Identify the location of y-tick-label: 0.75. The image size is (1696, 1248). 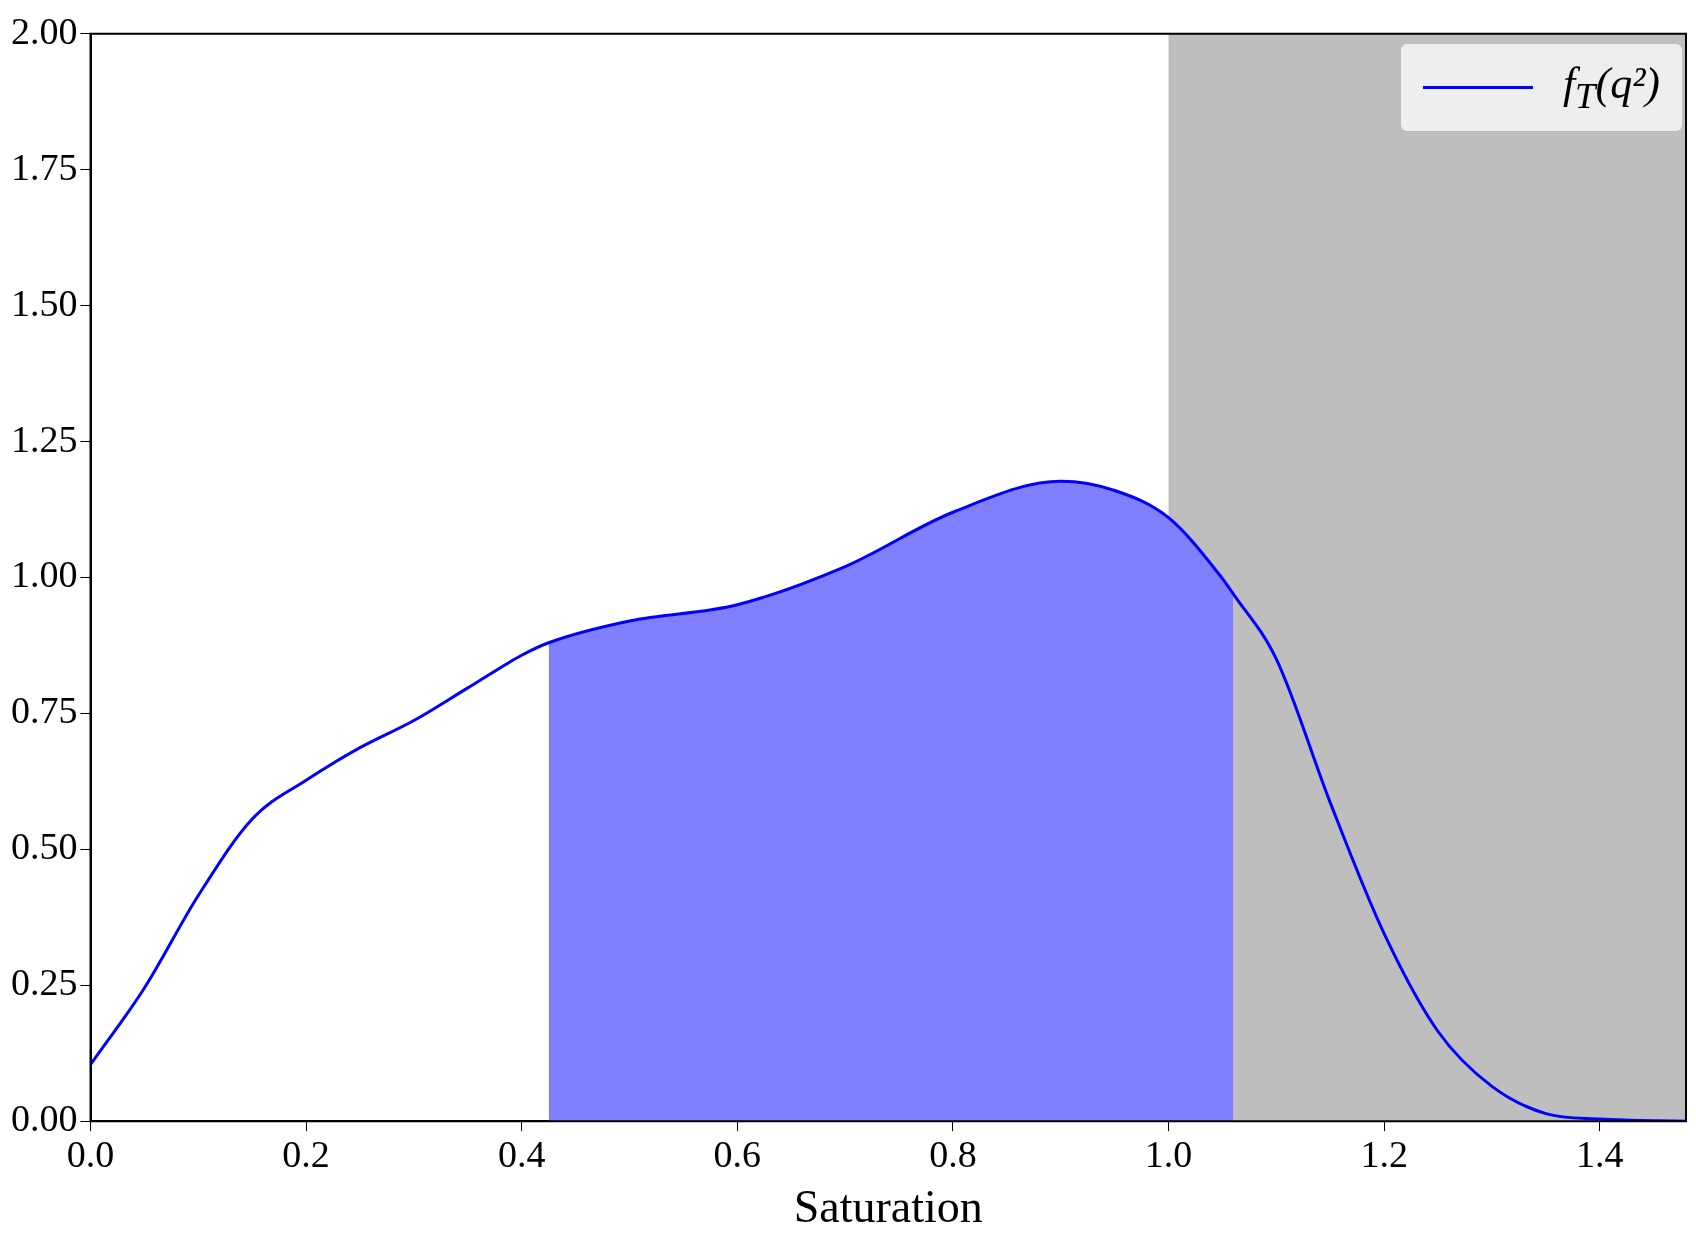
(44, 710).